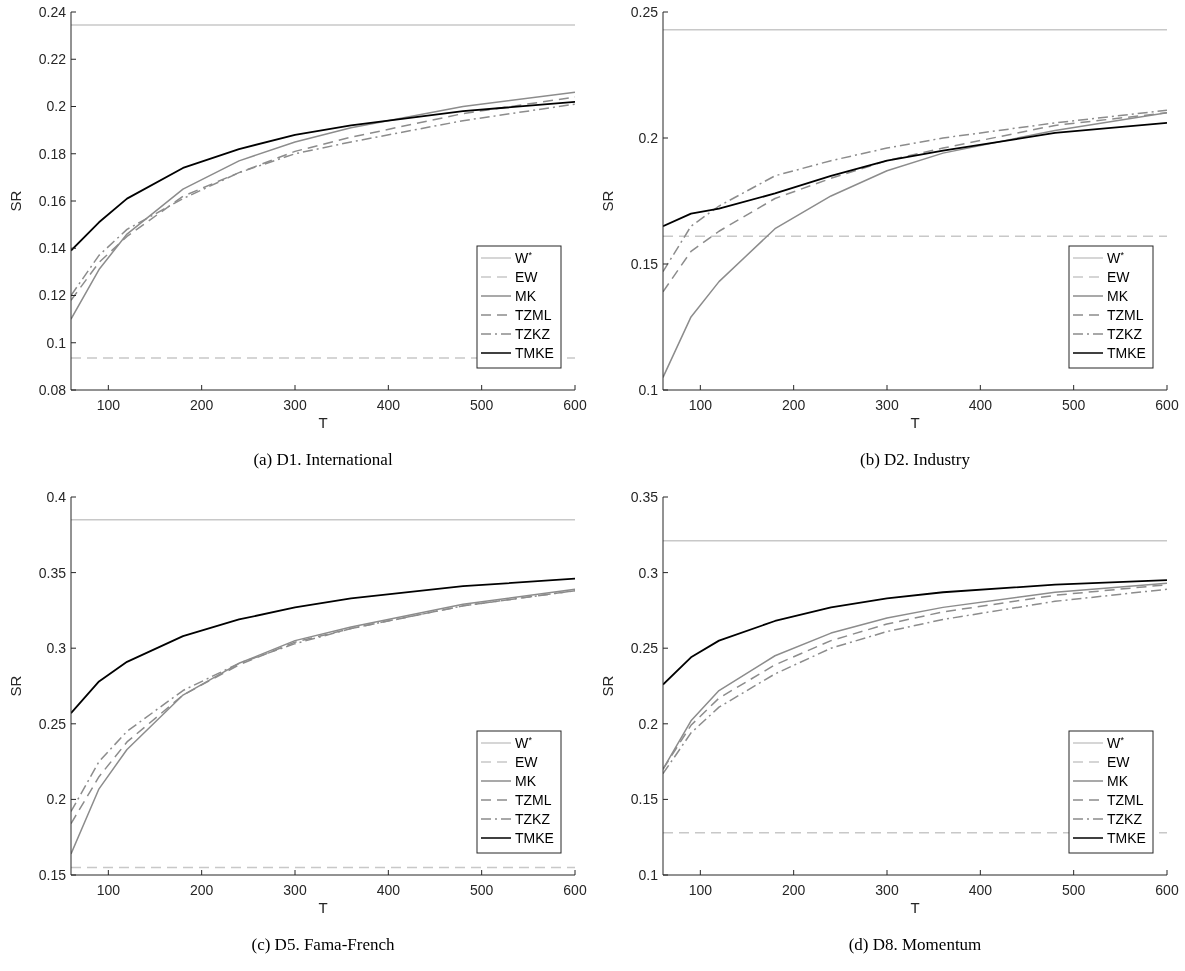 The image size is (1185, 971). What do you see at coordinates (52, 153) in the screenshot?
I see `y-tick-label: 0.18` at bounding box center [52, 153].